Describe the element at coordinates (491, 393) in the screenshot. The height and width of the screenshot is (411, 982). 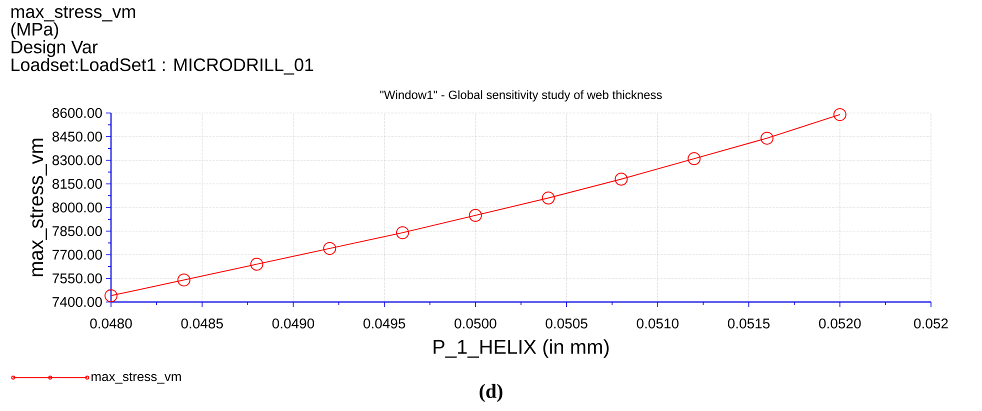
I see `text: (d)` at that location.